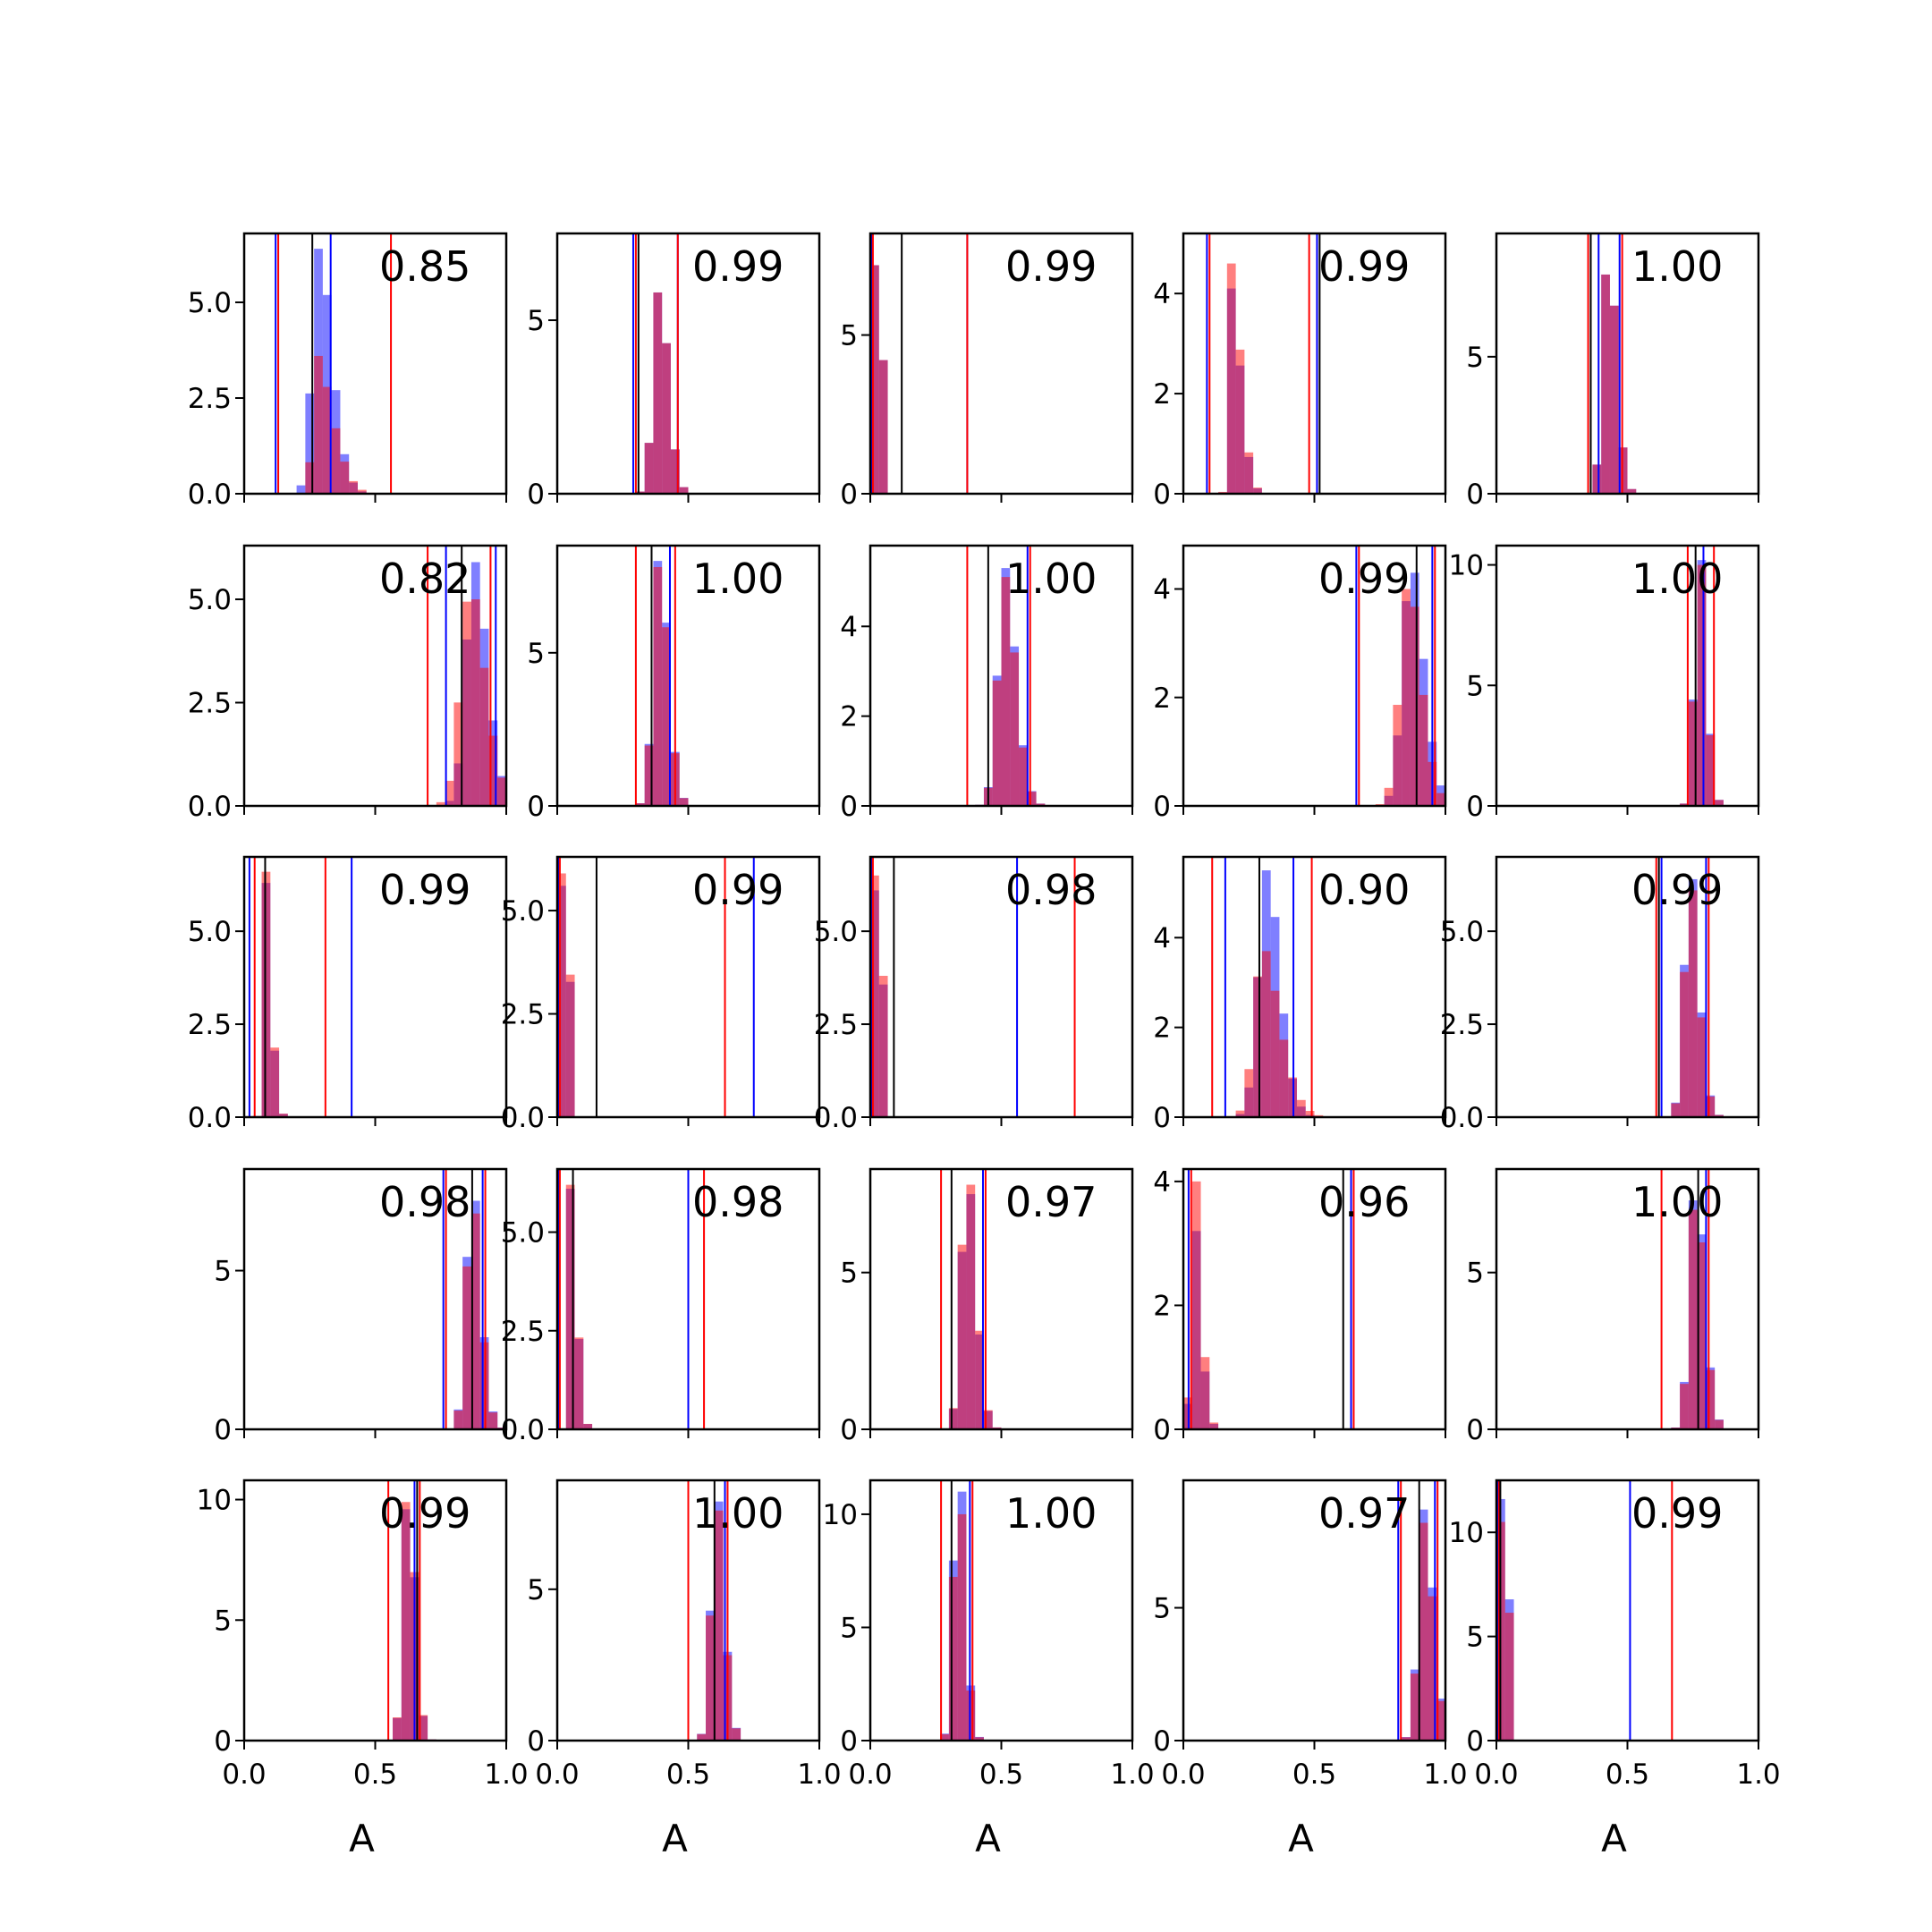 This screenshot has height=1932, width=1932. What do you see at coordinates (974, 994) in the screenshot?
I see `panel-r2-c2: 0.0 2.5 5.0 0.98` at bounding box center [974, 994].